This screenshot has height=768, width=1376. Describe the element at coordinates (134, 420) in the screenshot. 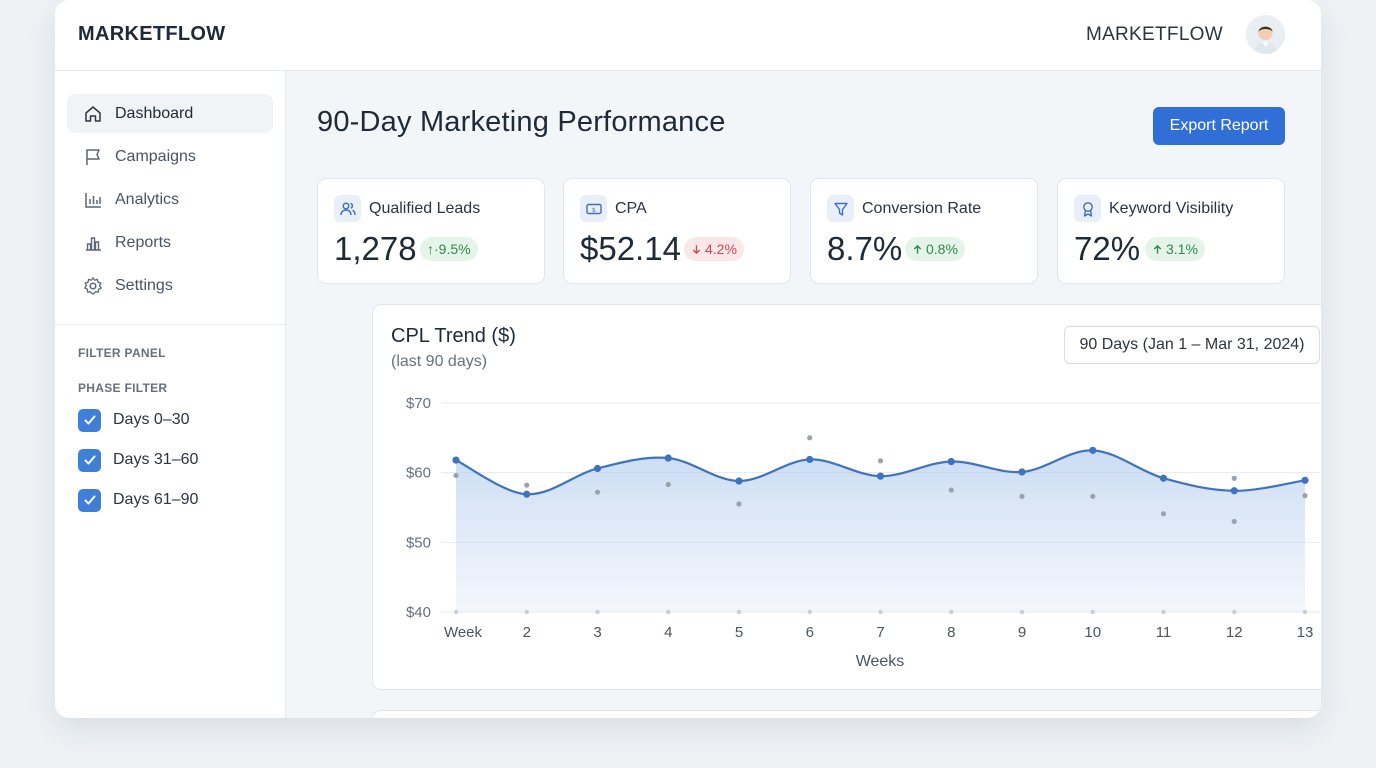

I see `phase-checkbox-0-30: Days 0–30` at that location.